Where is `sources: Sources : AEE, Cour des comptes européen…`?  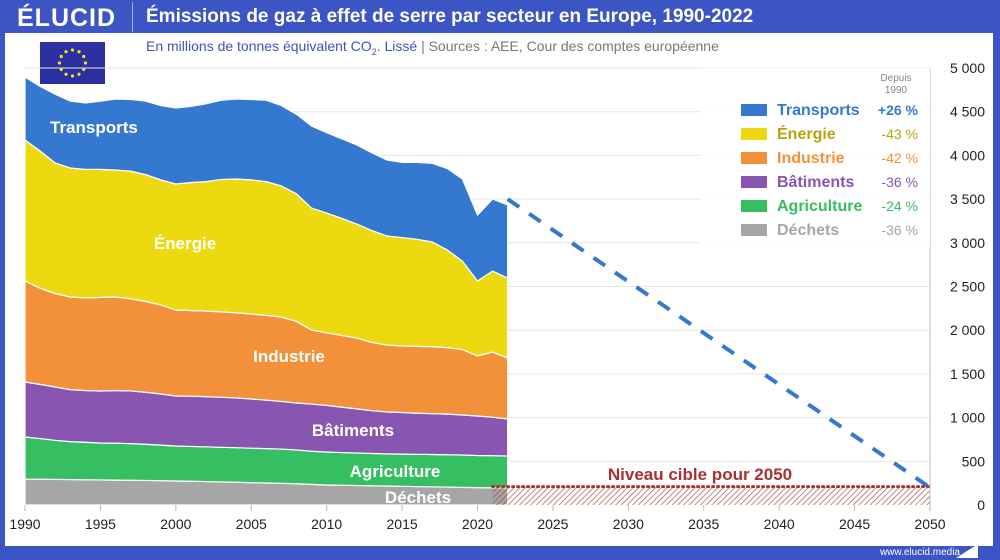 sources: Sources : AEE, Cour des comptes européen… is located at coordinates (573, 46).